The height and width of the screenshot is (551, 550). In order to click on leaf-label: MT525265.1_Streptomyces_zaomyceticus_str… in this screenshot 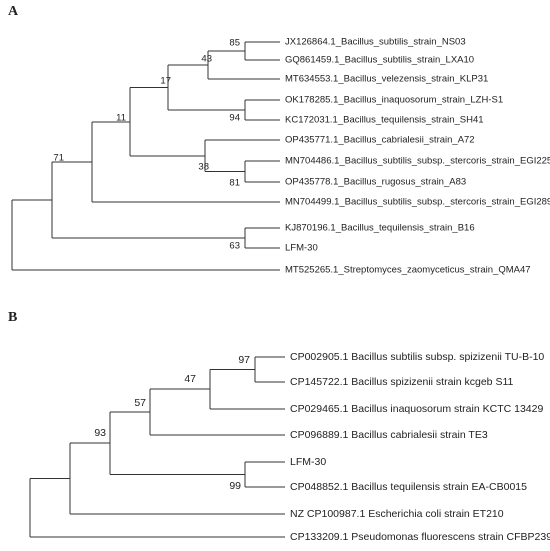, I will do `click(408, 270)`.